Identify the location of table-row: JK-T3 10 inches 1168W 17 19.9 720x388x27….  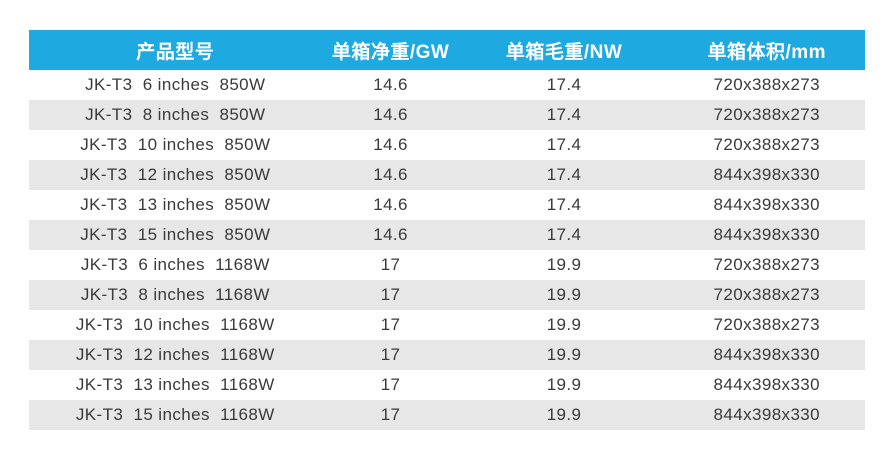
(447, 325).